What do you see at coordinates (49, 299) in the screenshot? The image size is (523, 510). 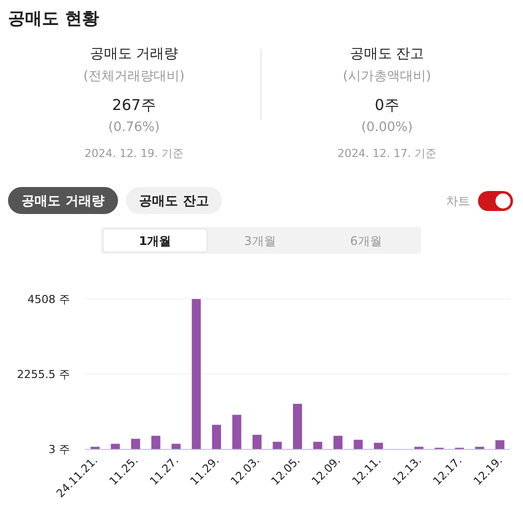 I see `y-tick-label: 4508 주` at bounding box center [49, 299].